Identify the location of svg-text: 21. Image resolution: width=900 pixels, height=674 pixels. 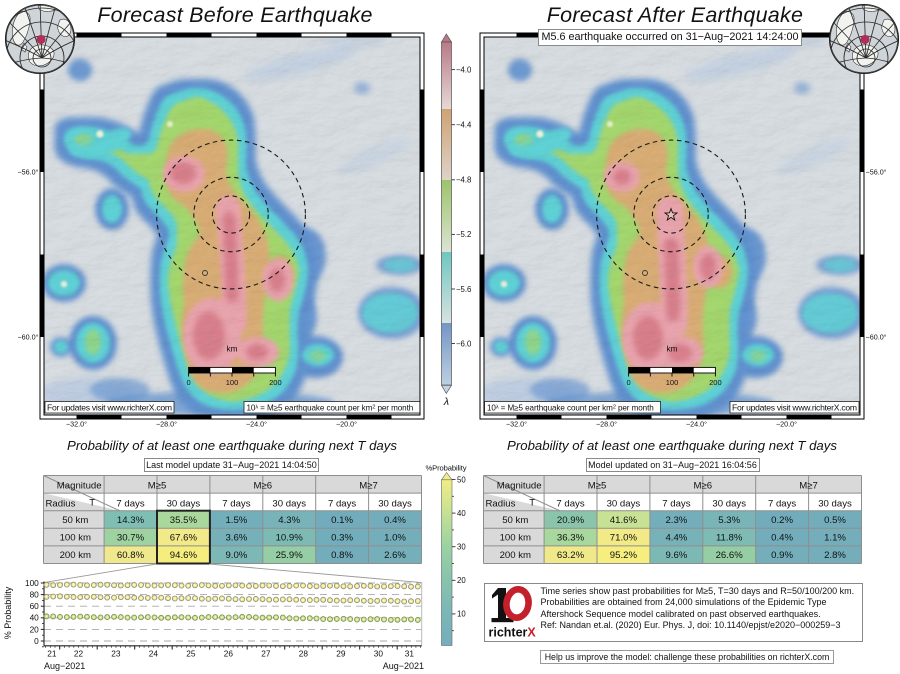
(52, 654).